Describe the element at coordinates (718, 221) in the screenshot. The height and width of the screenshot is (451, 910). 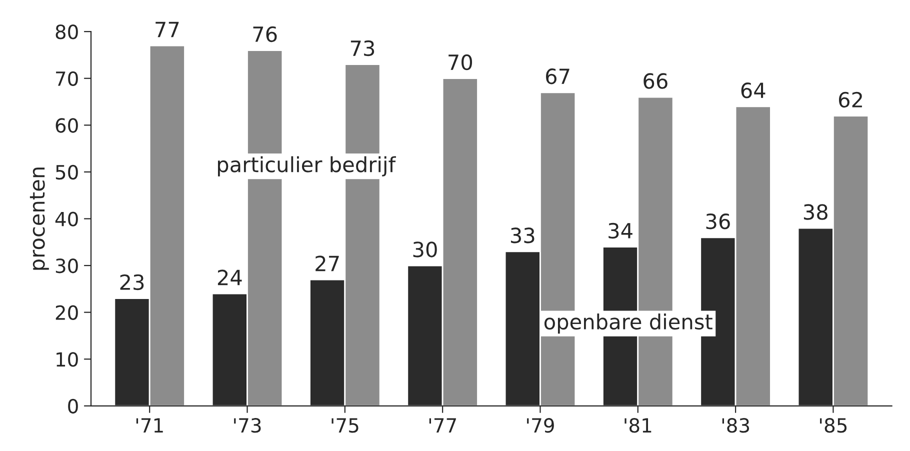
I see `data-label: 36` at that location.